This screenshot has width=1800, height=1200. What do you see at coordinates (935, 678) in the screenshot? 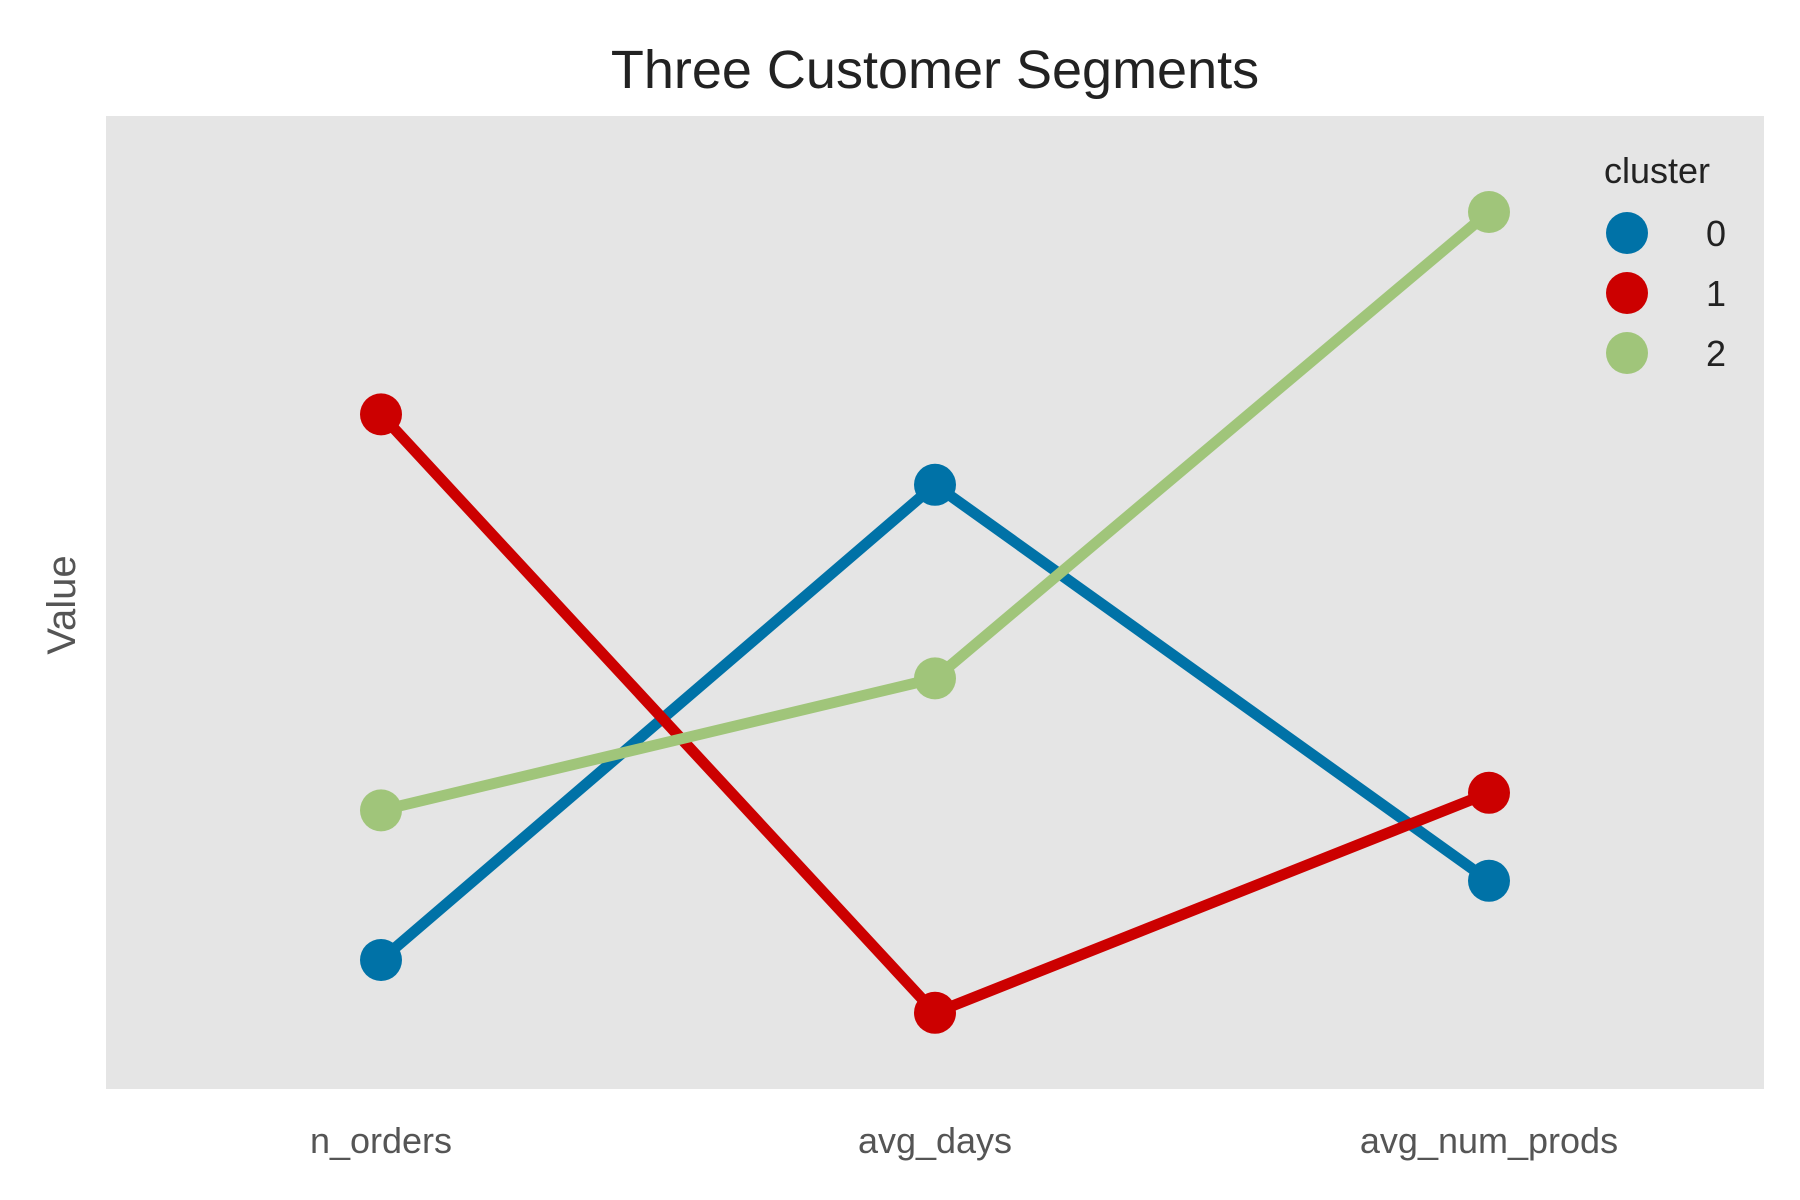
I see `series-2-point-avg_days` at bounding box center [935, 678].